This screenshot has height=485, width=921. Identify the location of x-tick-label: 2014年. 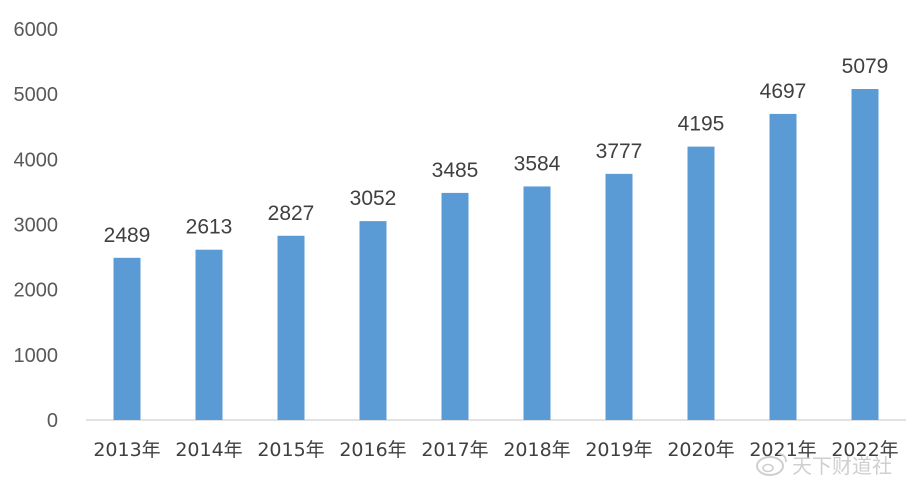
(208, 450).